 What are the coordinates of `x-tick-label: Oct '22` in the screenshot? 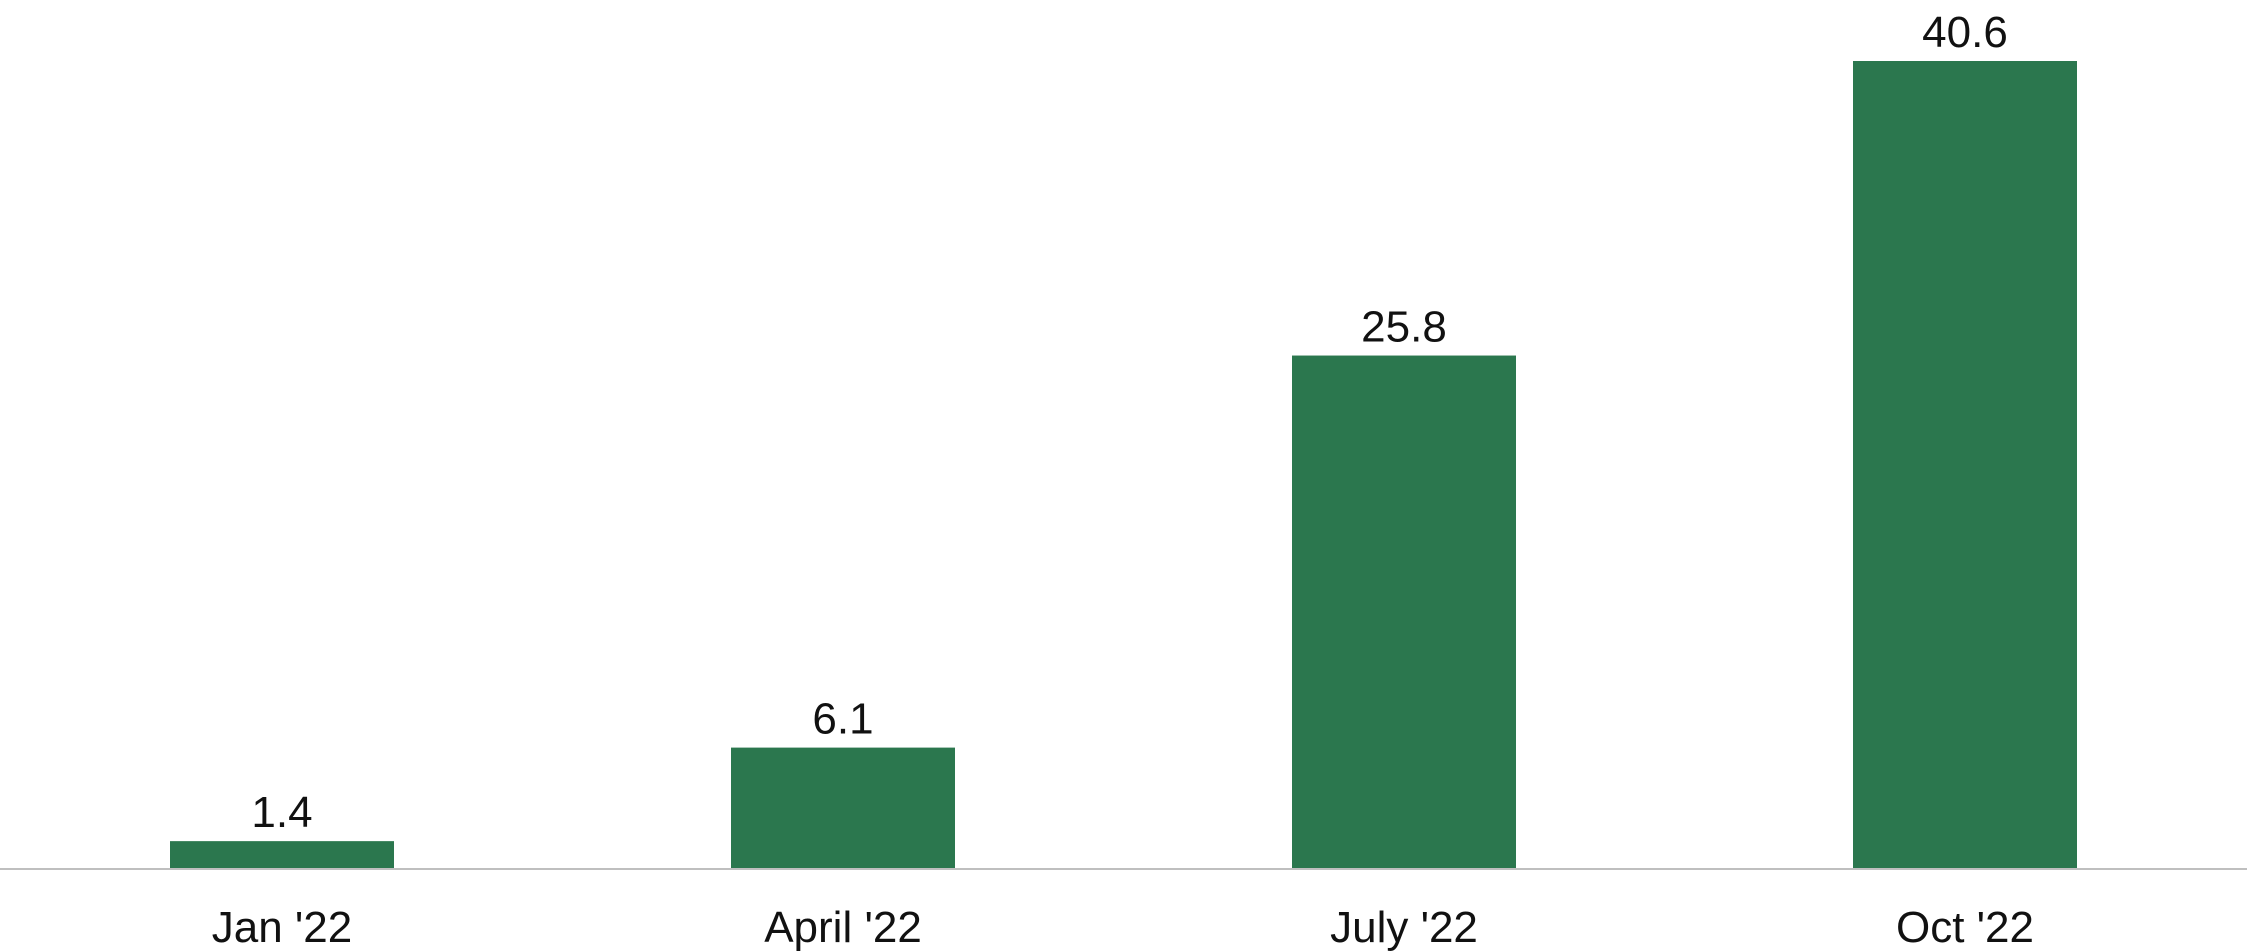 It's located at (1965, 927).